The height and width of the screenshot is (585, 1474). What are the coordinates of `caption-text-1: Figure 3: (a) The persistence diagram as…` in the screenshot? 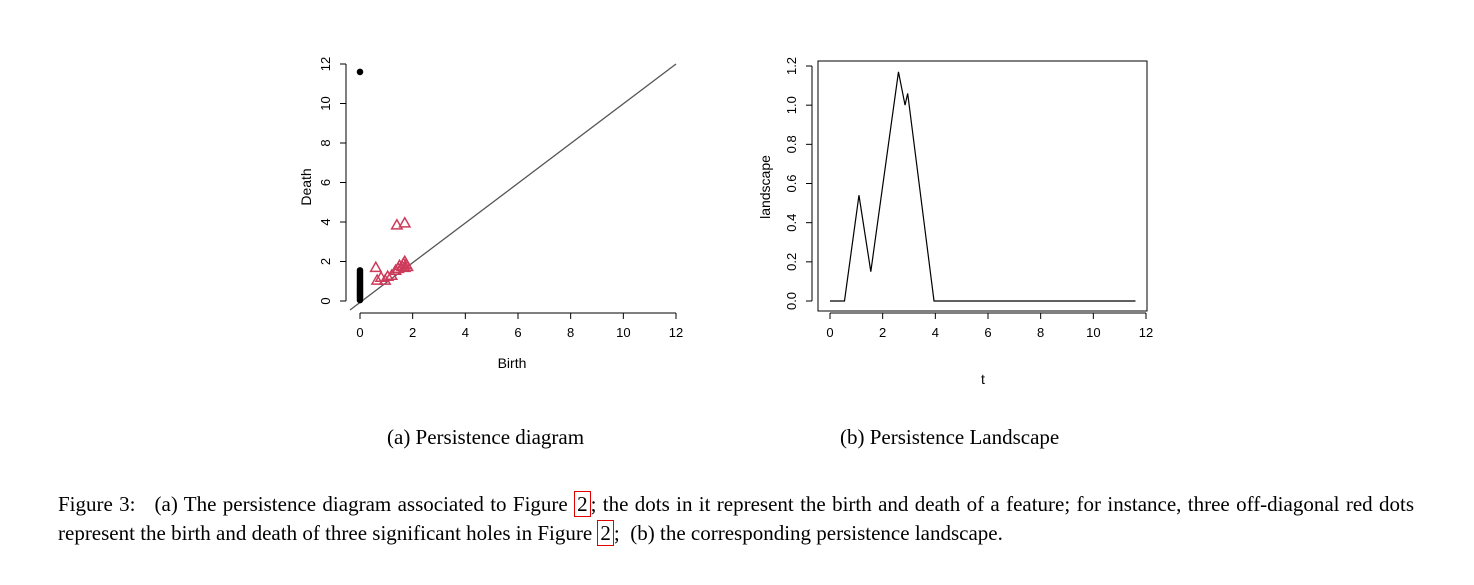 It's located at (316, 504).